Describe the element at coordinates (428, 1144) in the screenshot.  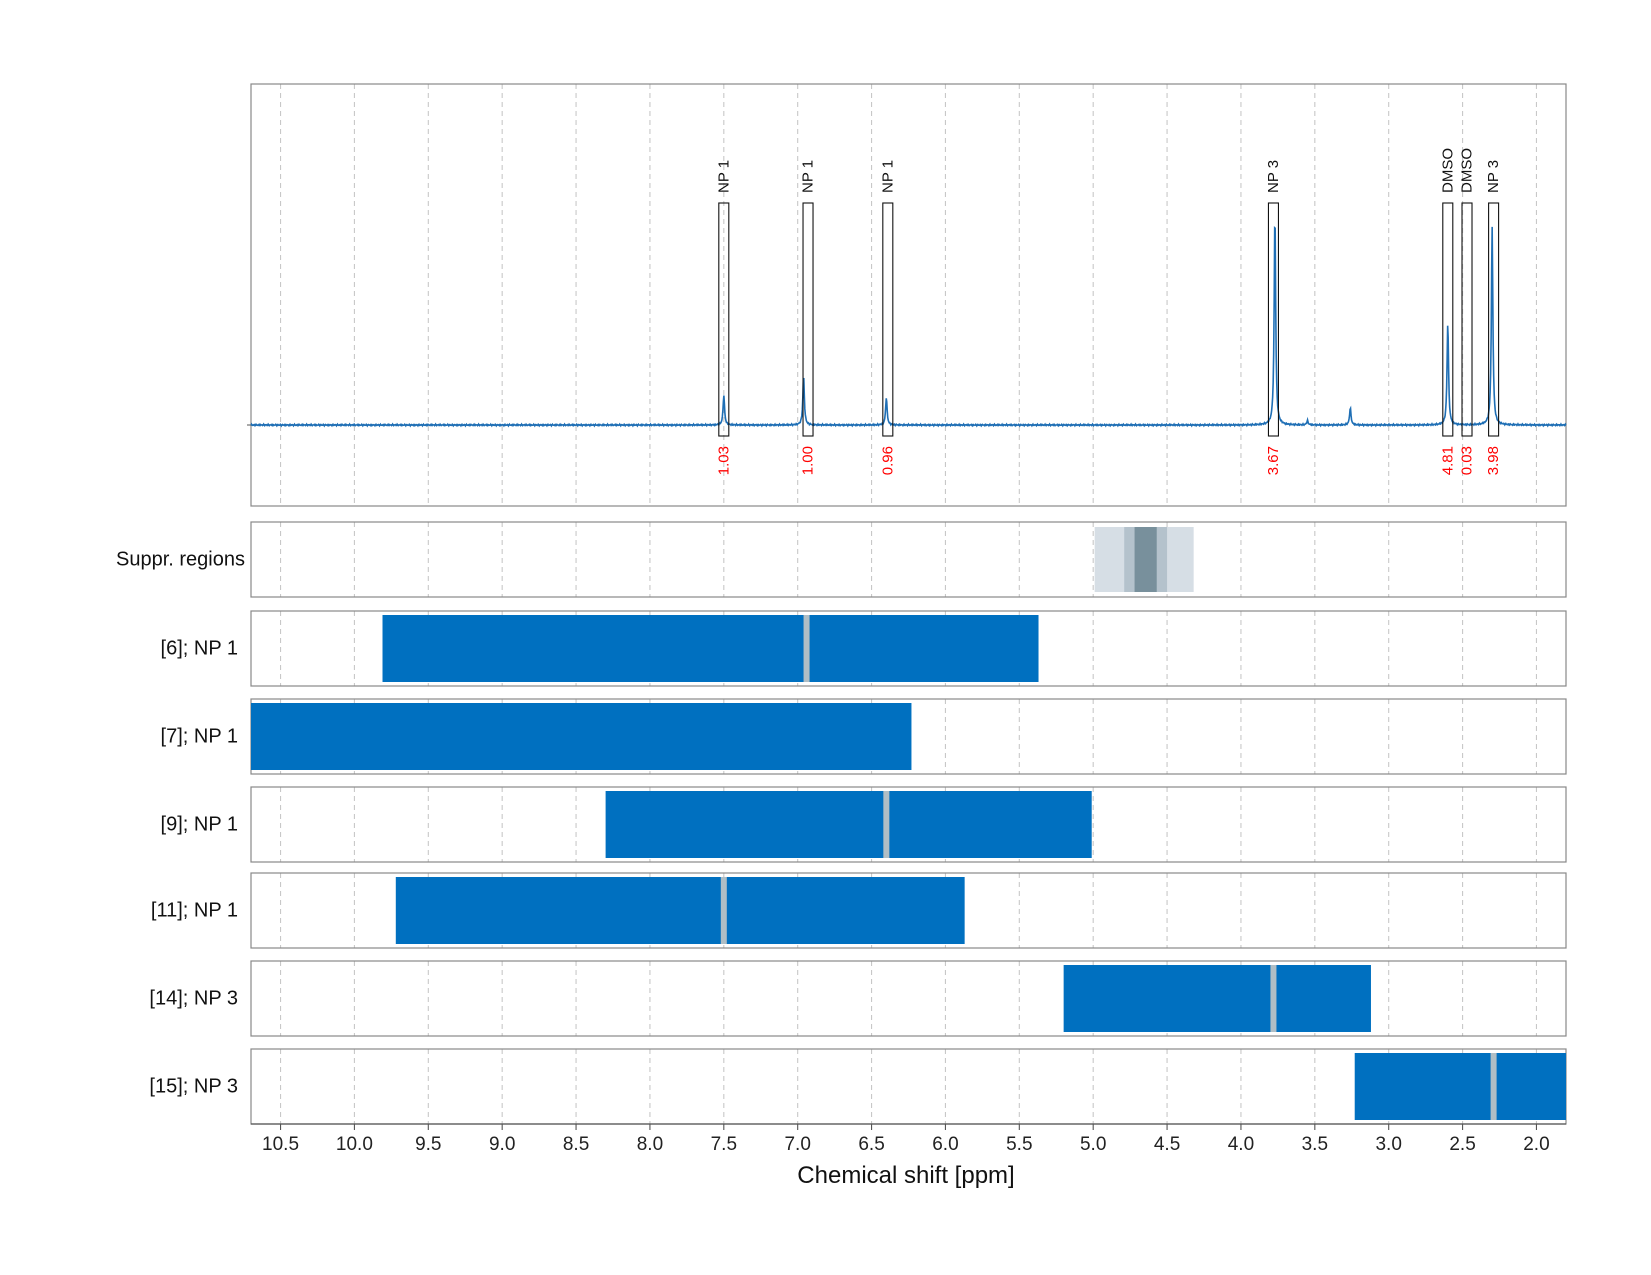
I see `x-tick-label: 9.5` at that location.